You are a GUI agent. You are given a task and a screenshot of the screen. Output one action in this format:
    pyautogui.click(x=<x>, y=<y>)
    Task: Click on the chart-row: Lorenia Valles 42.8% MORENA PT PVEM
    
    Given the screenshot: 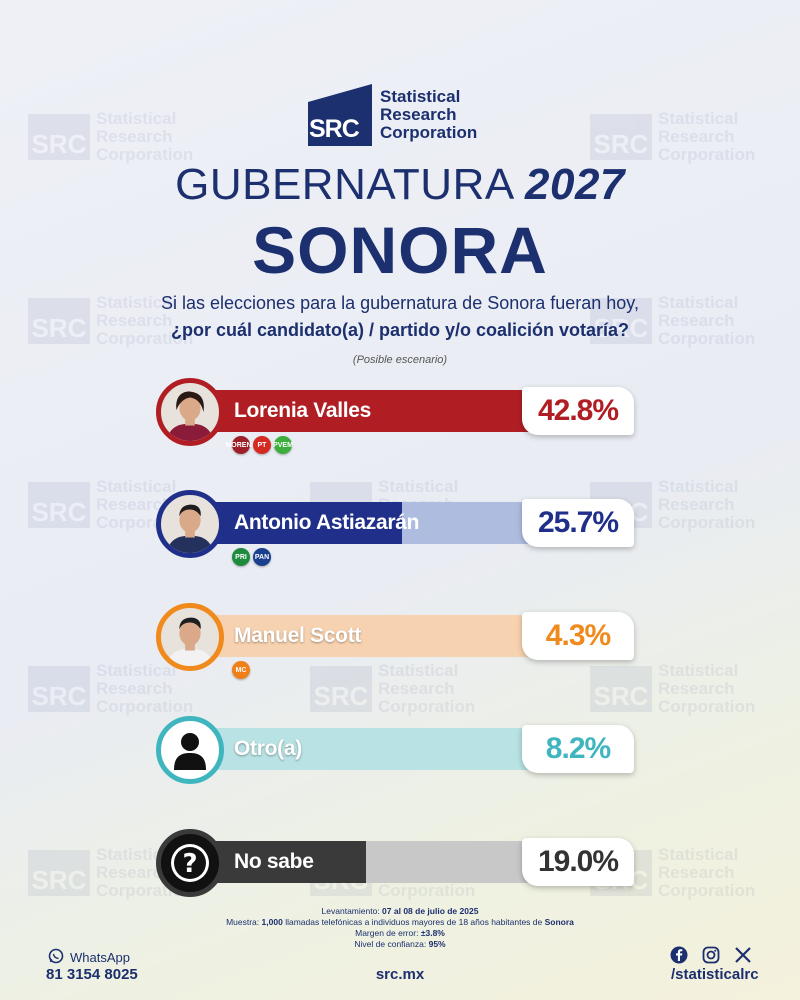 What is the action you would take?
    pyautogui.click(x=396, y=416)
    